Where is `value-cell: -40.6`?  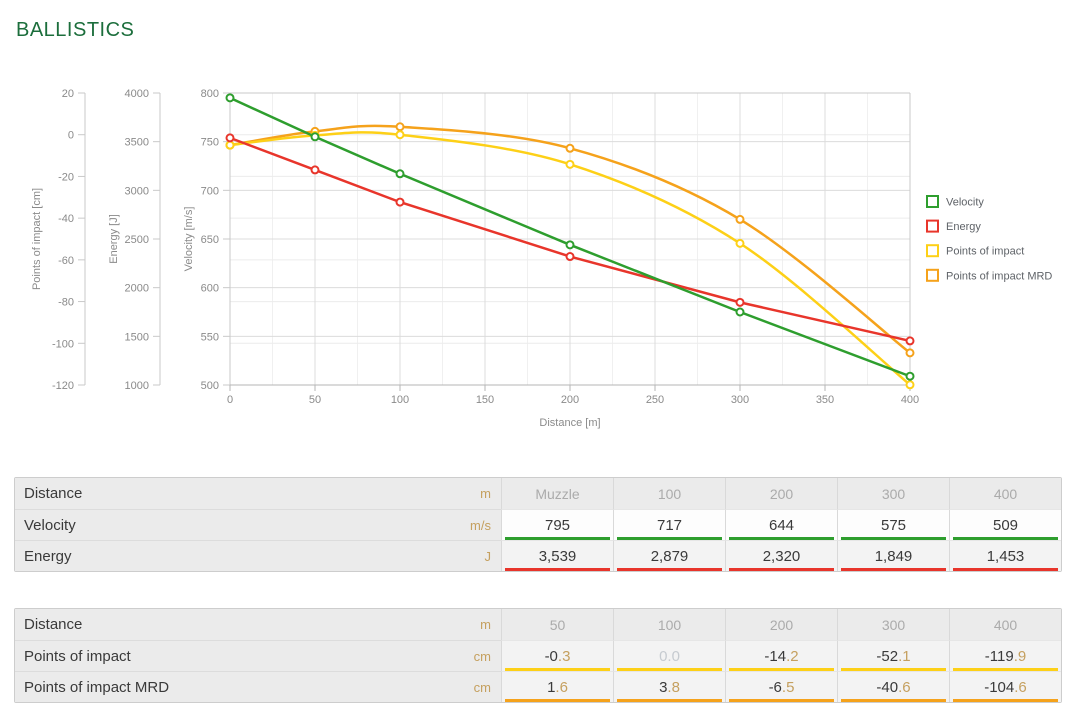
value-cell: -40.6 is located at coordinates (893, 686).